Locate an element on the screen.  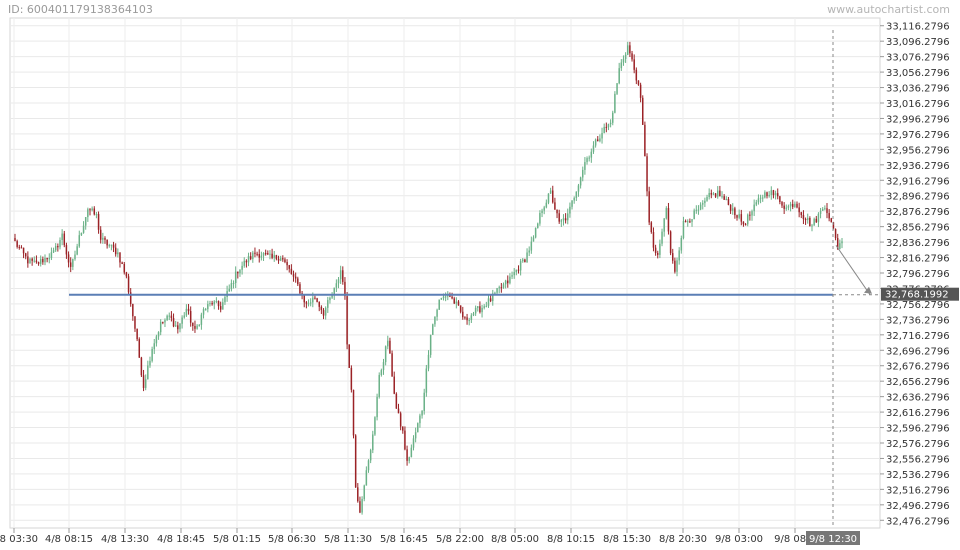
y-tick-label: 32,636.2796 is located at coordinates (918, 398).